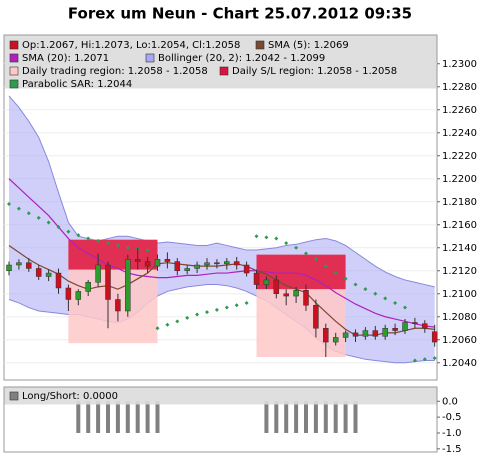 The image size is (480, 457). What do you see at coordinates (314, 71) in the screenshot?
I see `legend-label: Daily S/L region: 1.2058 - 1.2058` at bounding box center [314, 71].